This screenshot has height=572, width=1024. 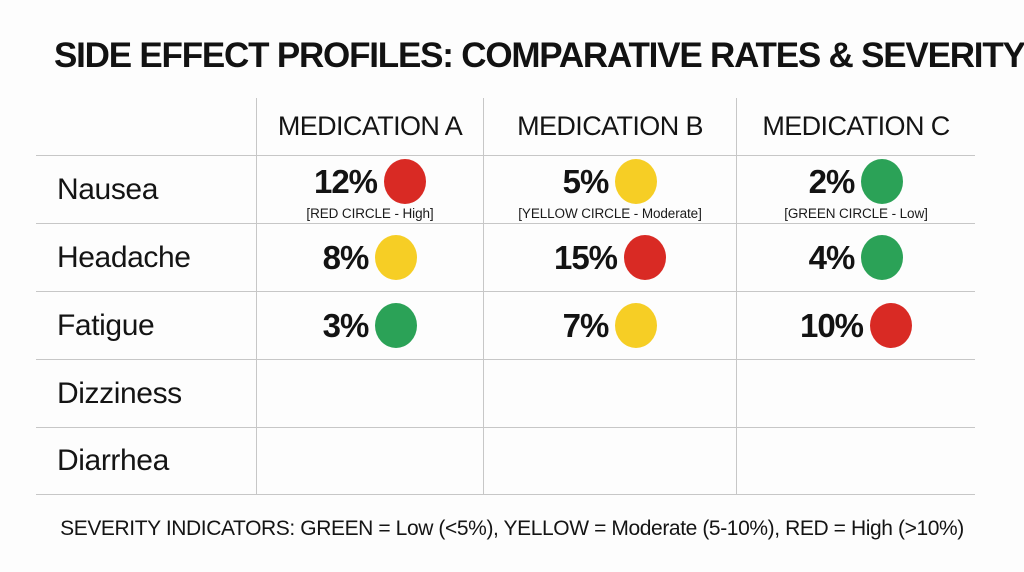 I want to click on row-label: Nausea, so click(x=146, y=189).